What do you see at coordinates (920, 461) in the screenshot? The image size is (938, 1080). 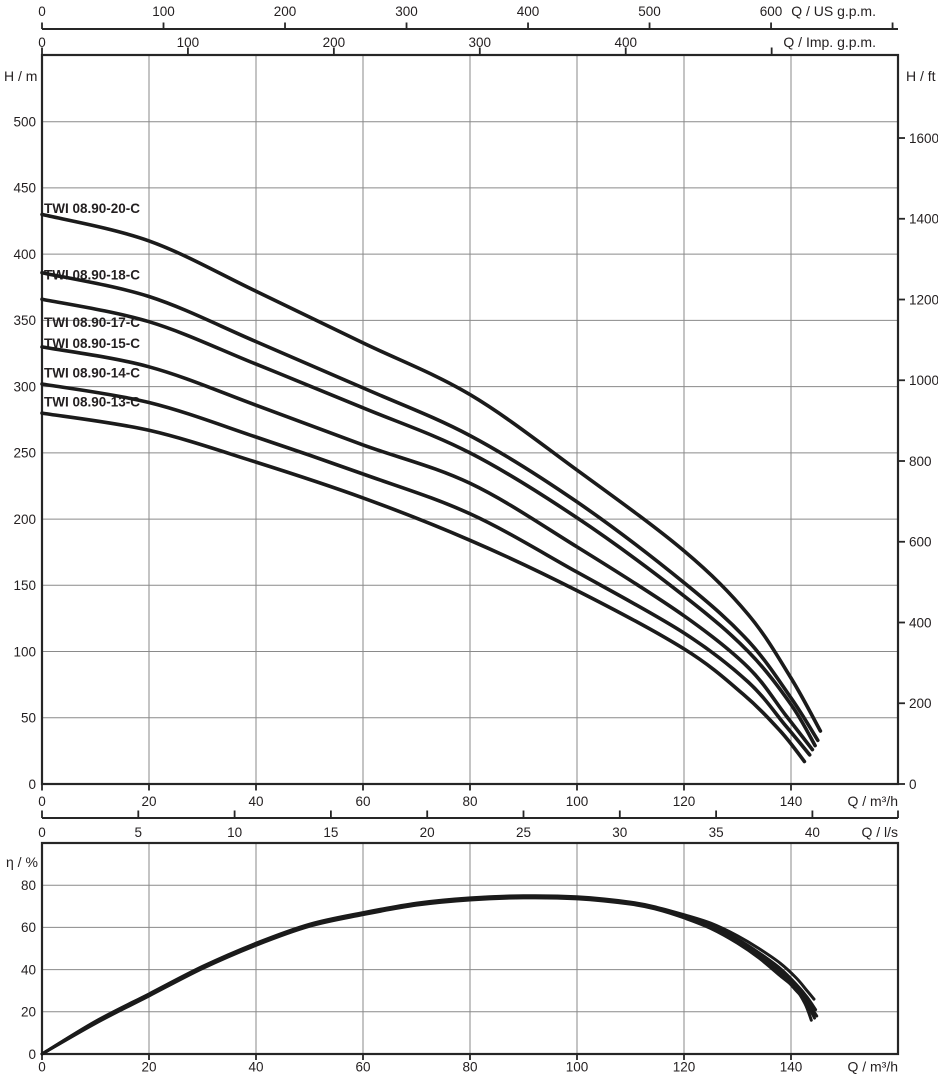 I see `h-ft-tick-label: 800` at bounding box center [920, 461].